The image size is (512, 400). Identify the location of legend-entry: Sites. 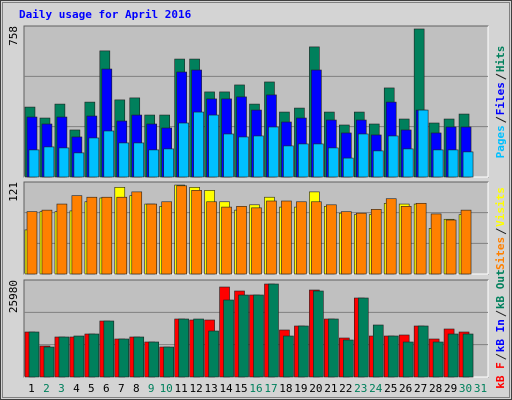
(500, 253).